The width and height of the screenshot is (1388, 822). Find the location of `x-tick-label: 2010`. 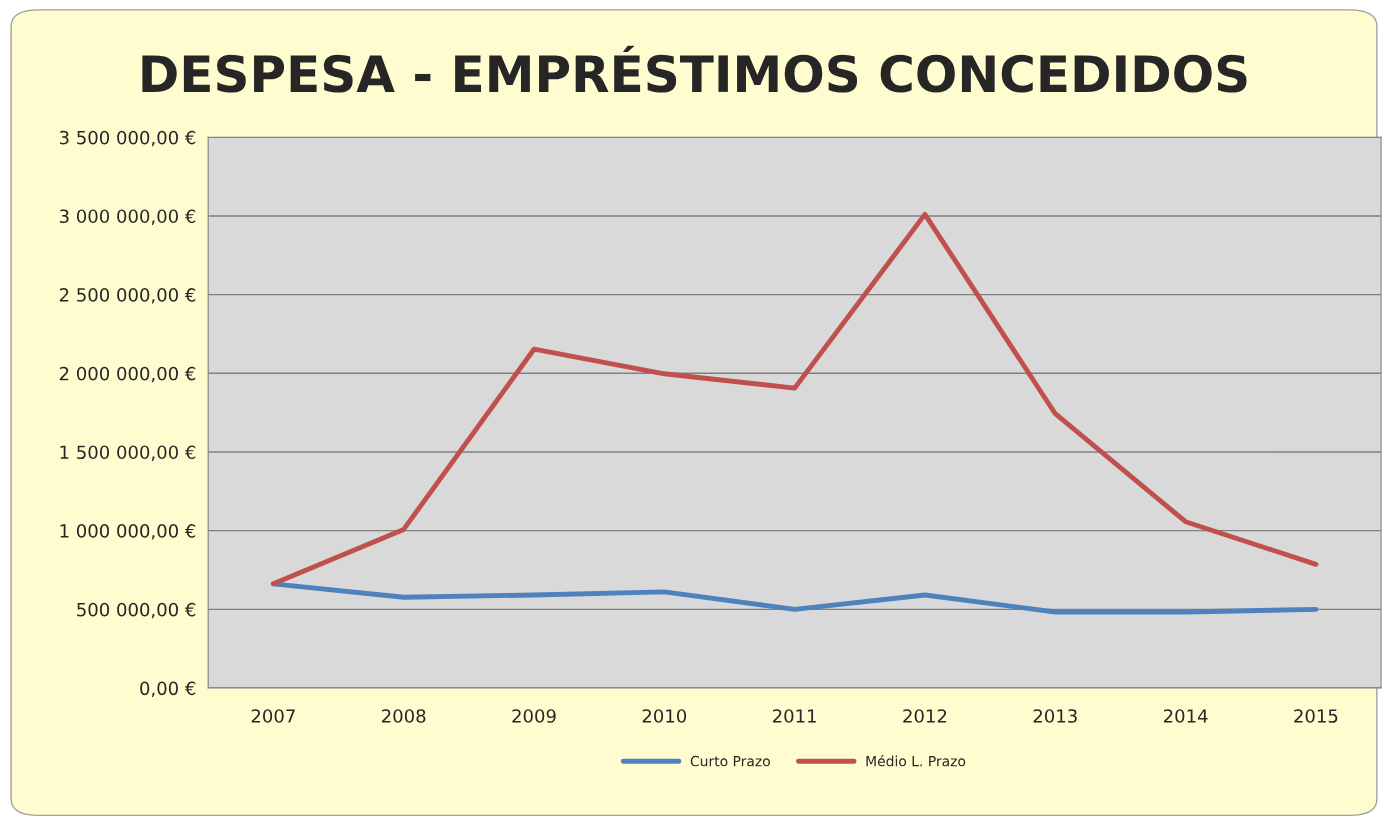

x-tick-label: 2010 is located at coordinates (664, 716).